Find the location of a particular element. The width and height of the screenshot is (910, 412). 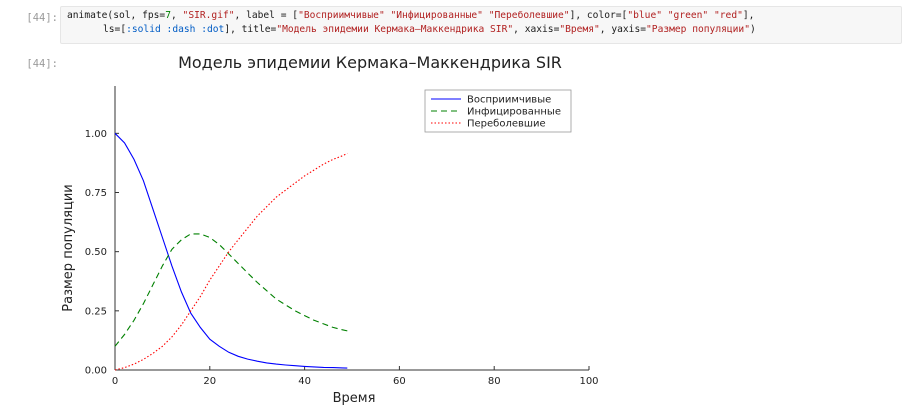

output-prompt: [44]: is located at coordinates (42, 64).